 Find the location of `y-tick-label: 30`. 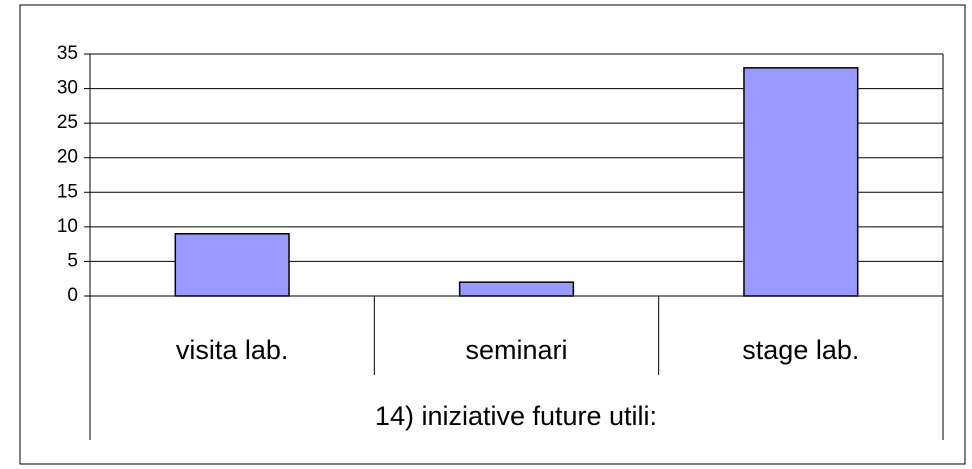

y-tick-label: 30 is located at coordinates (67, 88).